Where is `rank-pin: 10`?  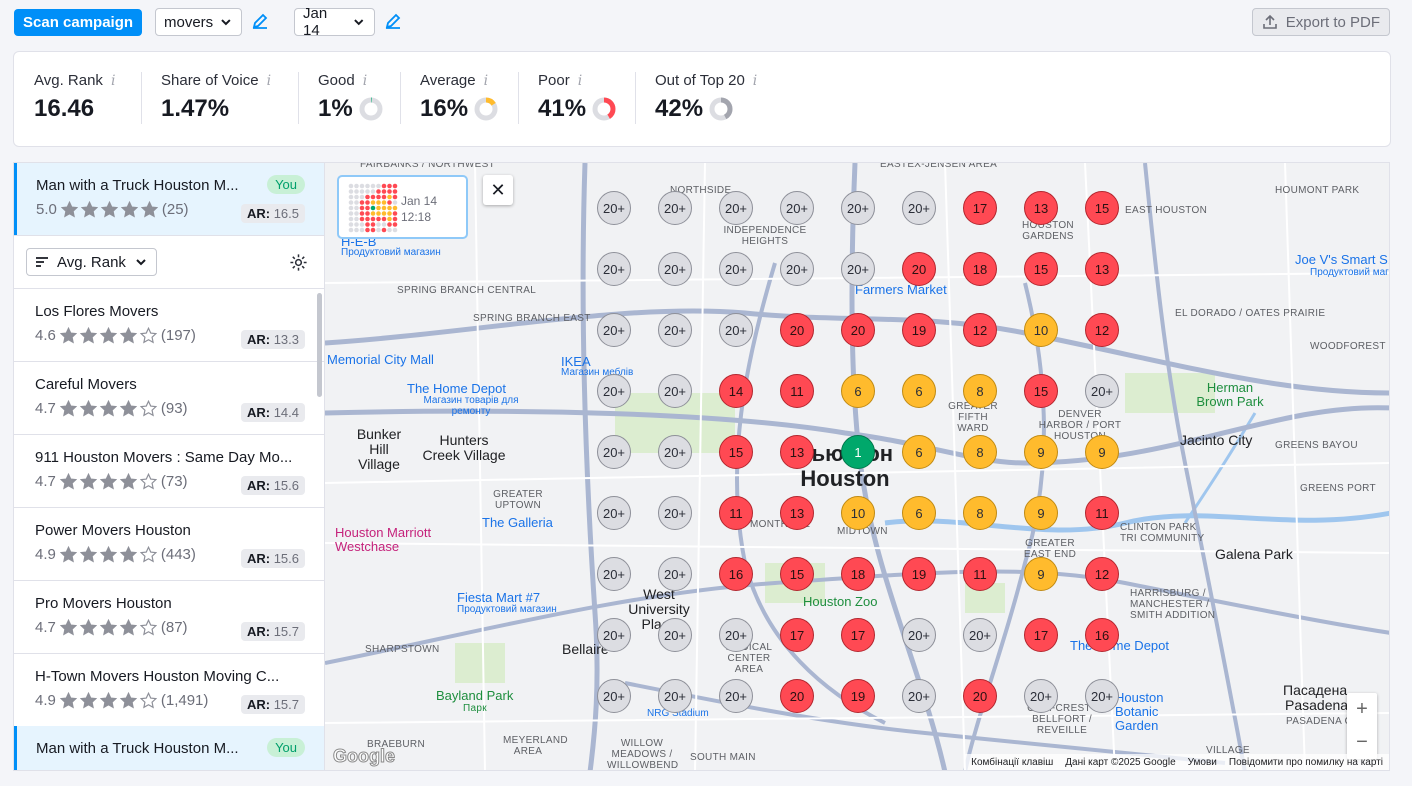
rank-pin: 10 is located at coordinates (858, 513).